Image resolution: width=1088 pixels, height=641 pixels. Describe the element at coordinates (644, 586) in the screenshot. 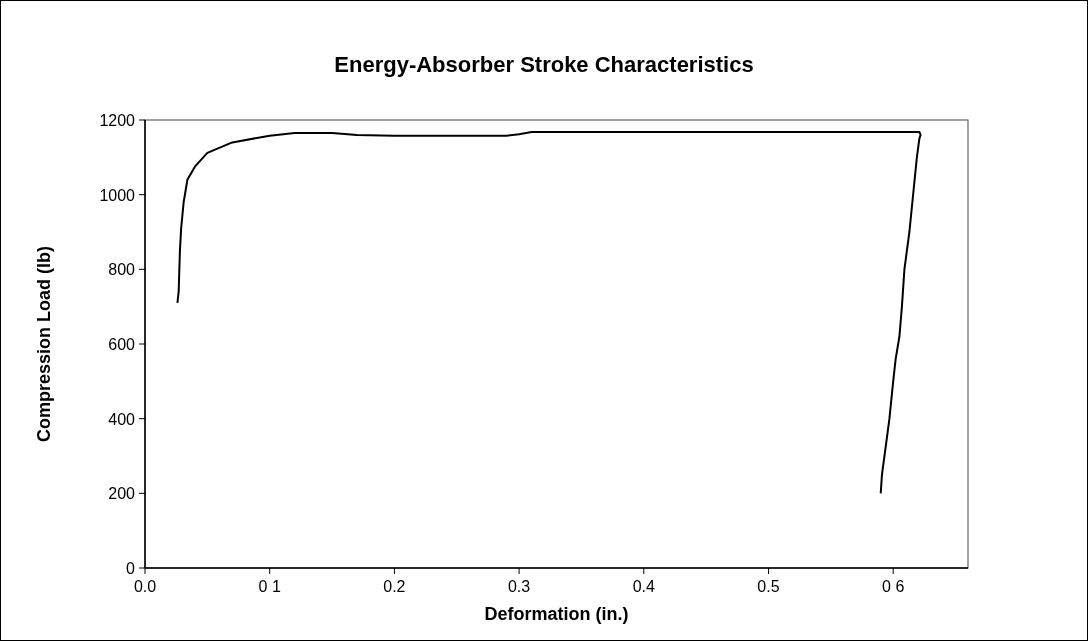

I see `x-tick-label: 0.4` at that location.